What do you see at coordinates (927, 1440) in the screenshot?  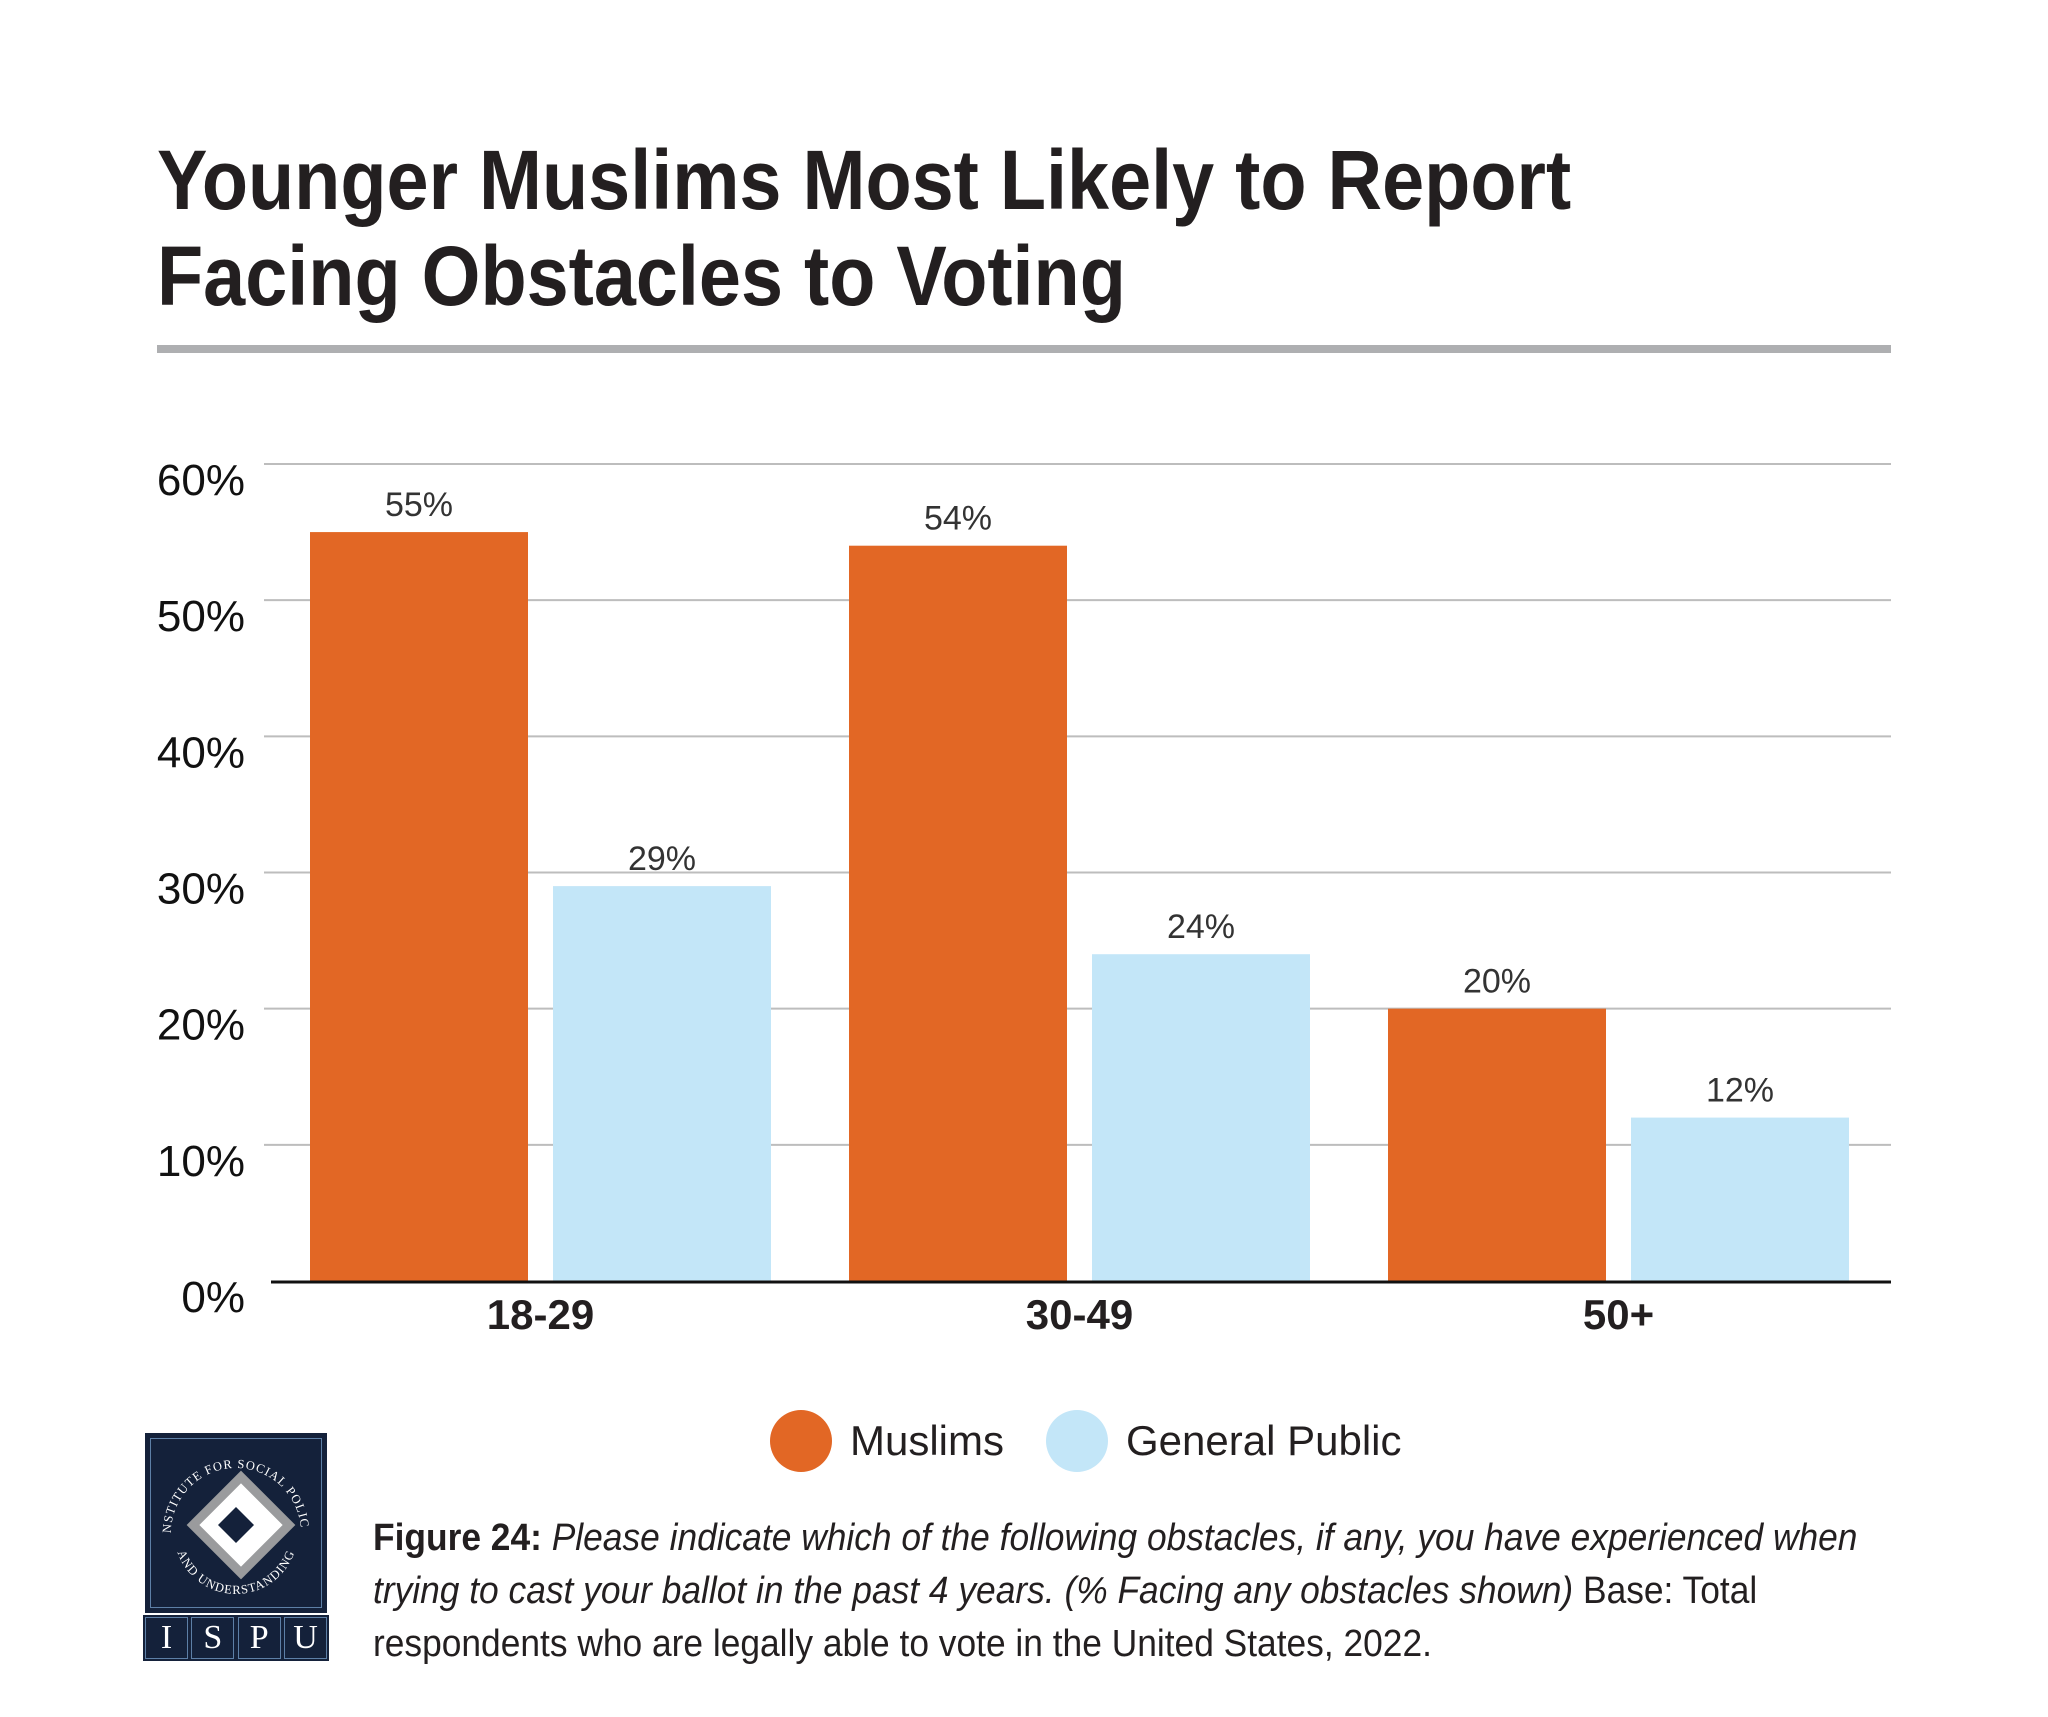 I see `legend-label-muslims: Muslims` at bounding box center [927, 1440].